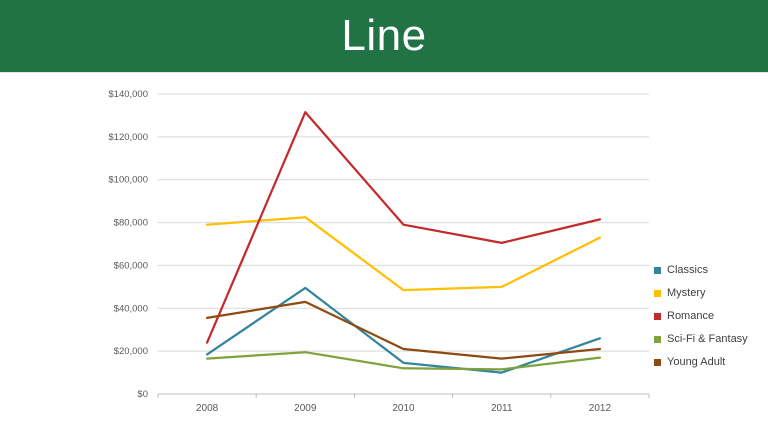  I want to click on legend-item-classics: Classics, so click(701, 270).